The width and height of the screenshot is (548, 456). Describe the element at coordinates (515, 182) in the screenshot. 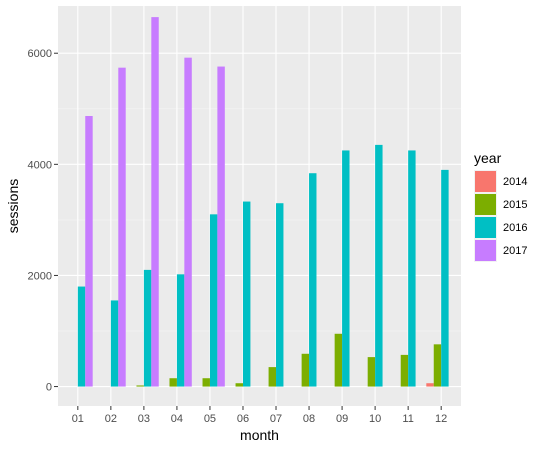

I see `legend-label-2014: 2014` at that location.